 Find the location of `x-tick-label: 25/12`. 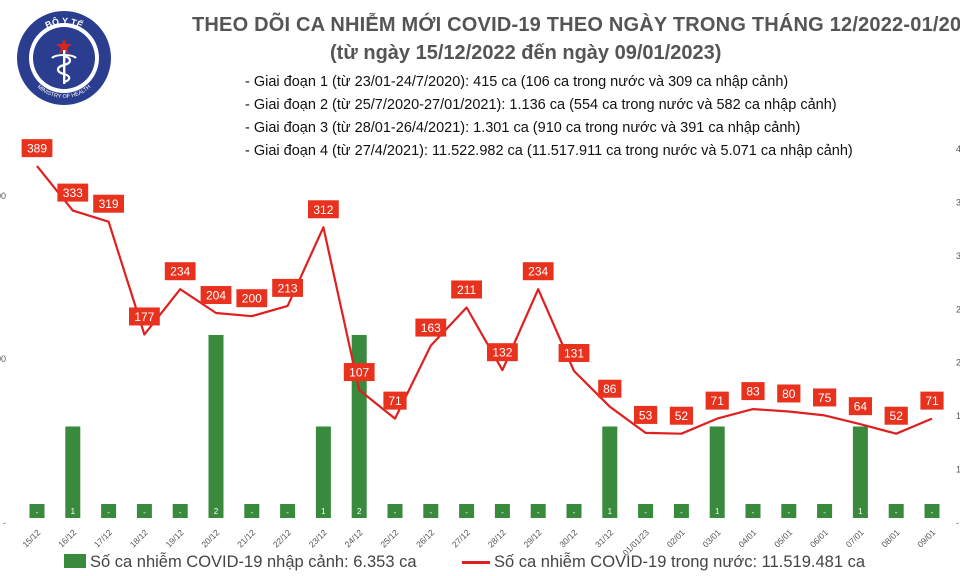

x-tick-label: 25/12 is located at coordinates (389, 538).